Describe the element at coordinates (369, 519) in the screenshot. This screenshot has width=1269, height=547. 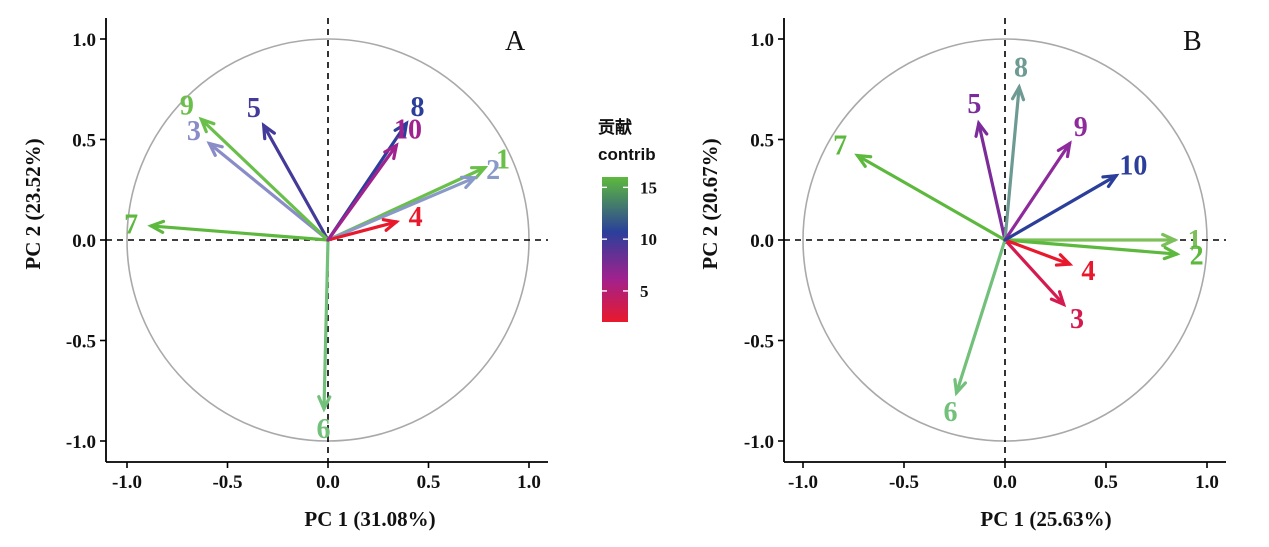
I see `x-axis-label-a: PC 1 (31.08%)` at that location.